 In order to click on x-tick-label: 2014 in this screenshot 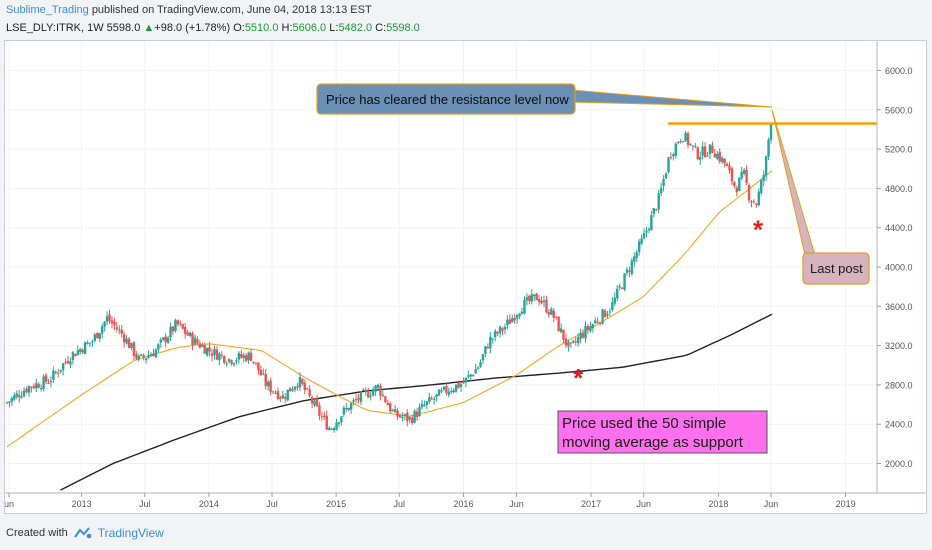, I will do `click(209, 504)`.